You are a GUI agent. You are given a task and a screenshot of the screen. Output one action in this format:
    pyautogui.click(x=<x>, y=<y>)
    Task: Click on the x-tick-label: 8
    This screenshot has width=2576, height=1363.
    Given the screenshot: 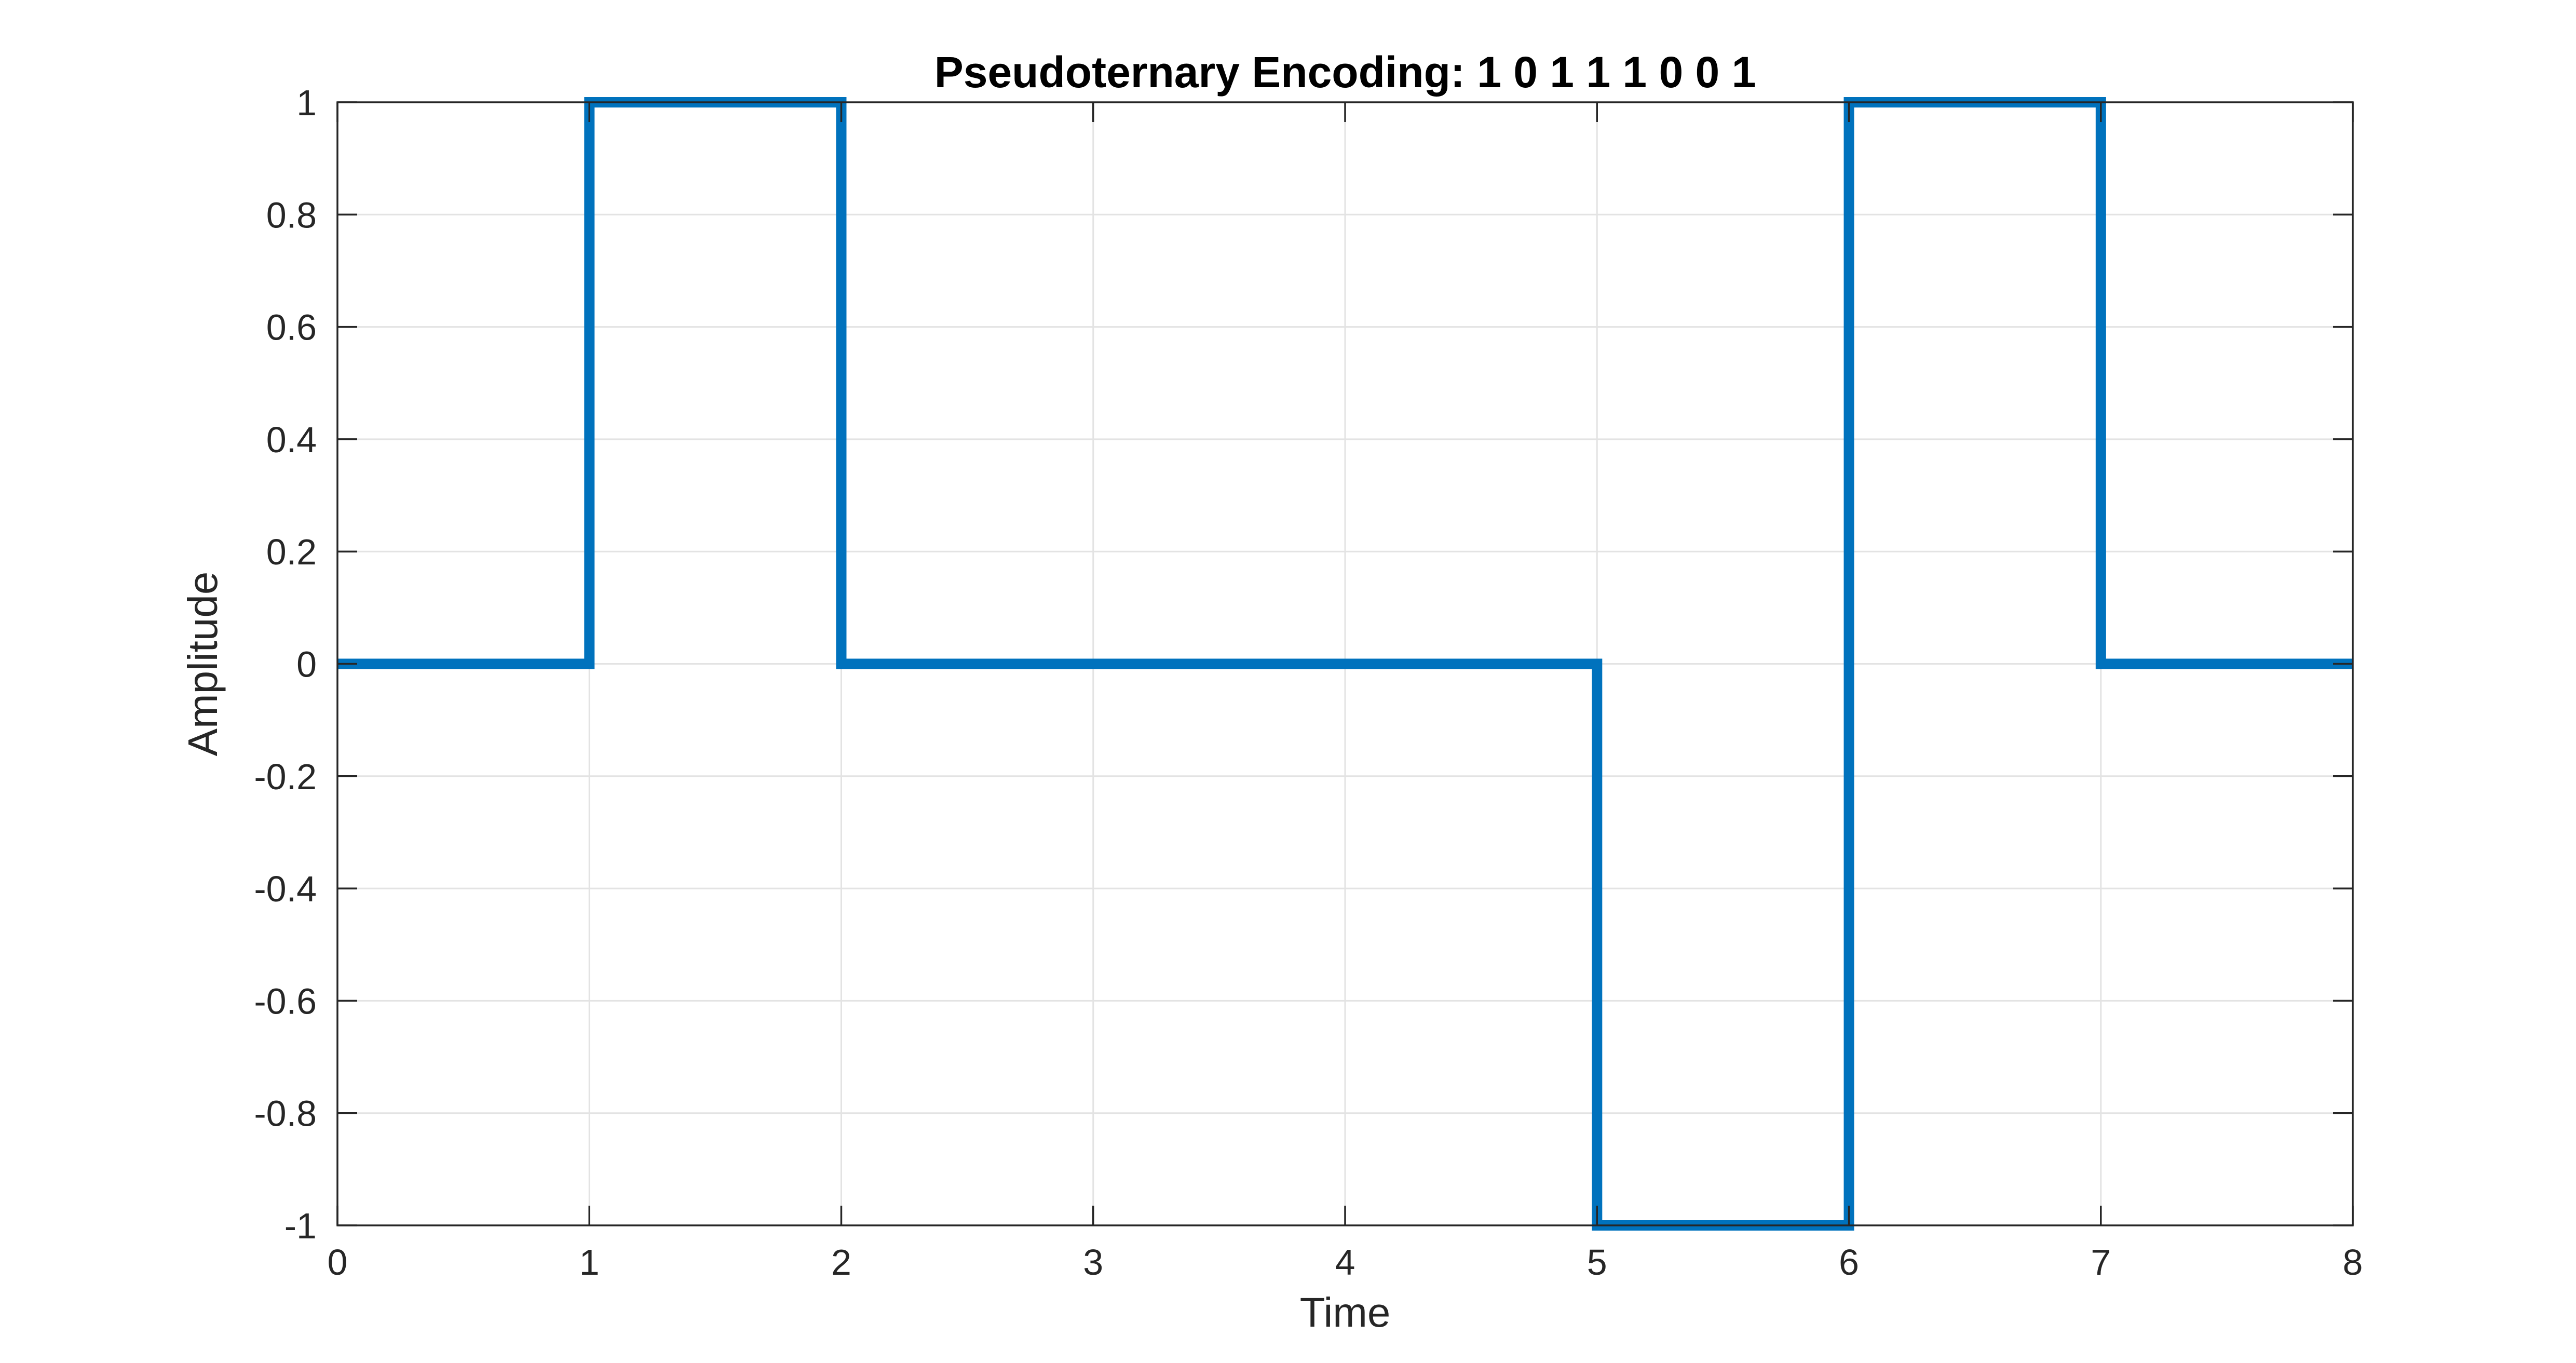 What is the action you would take?
    pyautogui.click(x=2353, y=1262)
    